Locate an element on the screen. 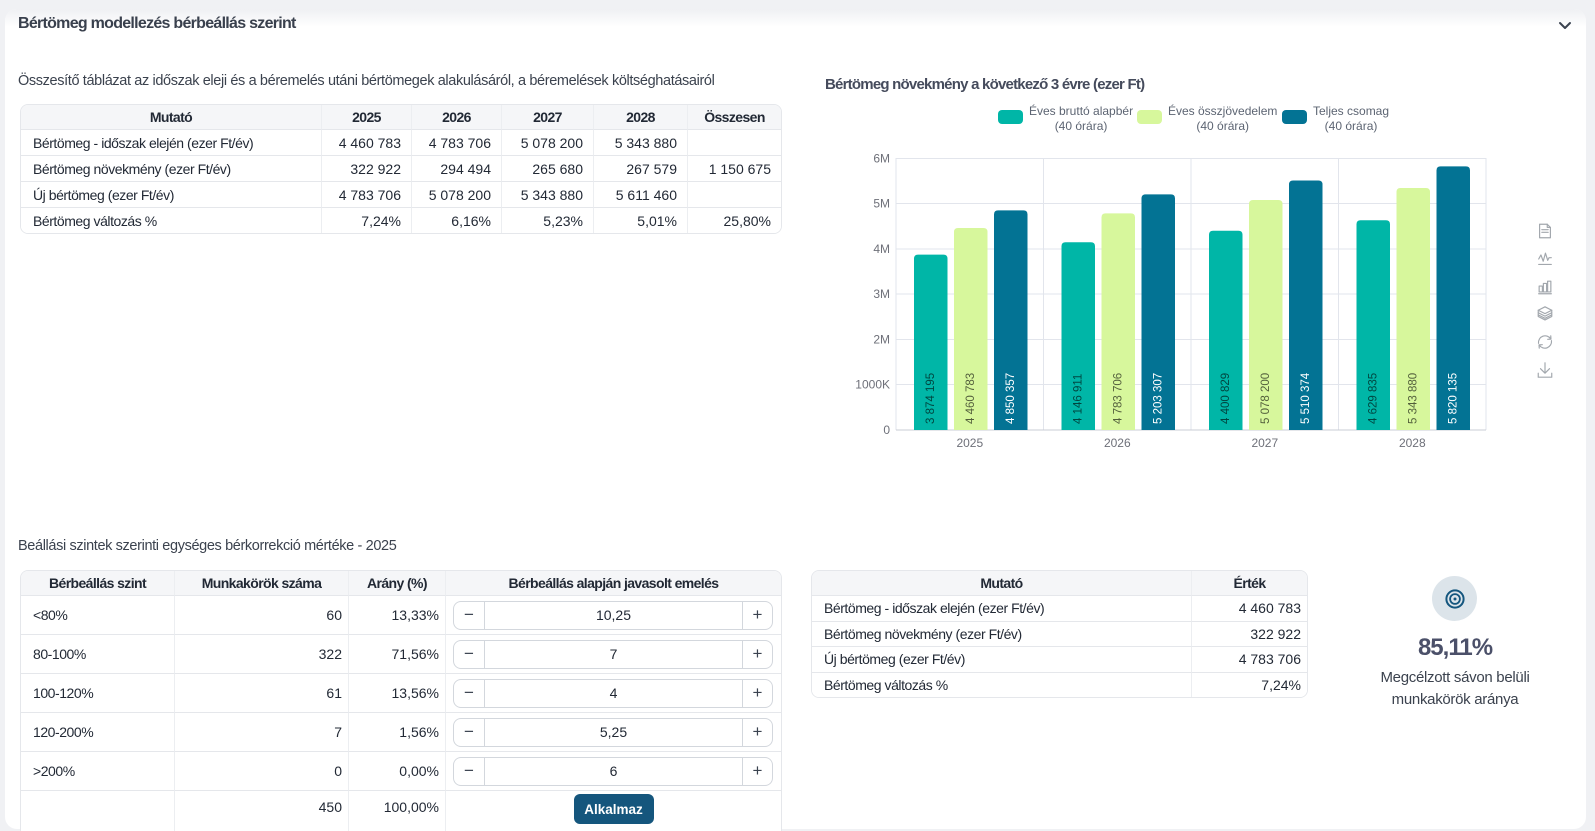 The height and width of the screenshot is (831, 1595). svg-text: 5 343 880 is located at coordinates (1413, 398).